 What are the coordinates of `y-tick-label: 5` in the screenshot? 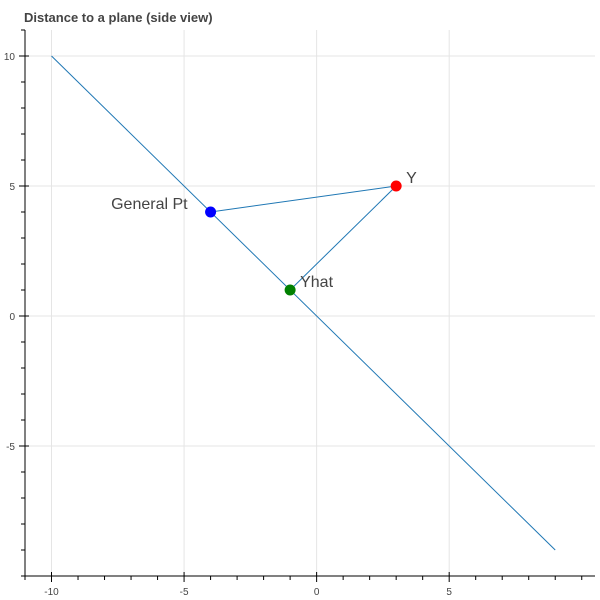 It's located at (12, 187).